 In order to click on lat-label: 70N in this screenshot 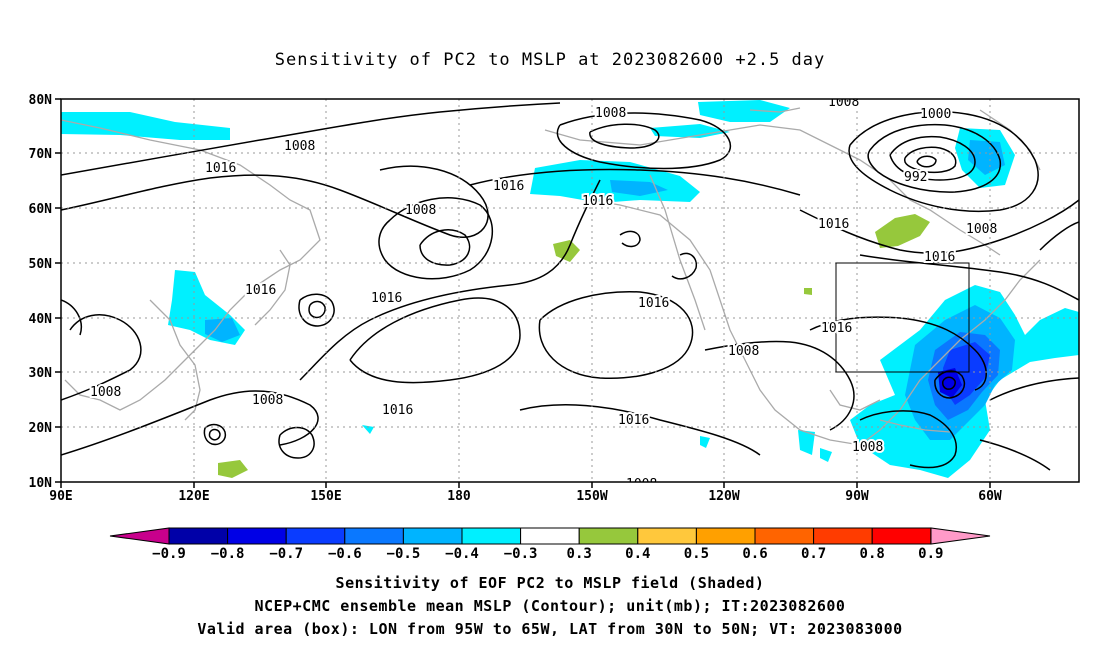, I will do `click(41, 154)`.